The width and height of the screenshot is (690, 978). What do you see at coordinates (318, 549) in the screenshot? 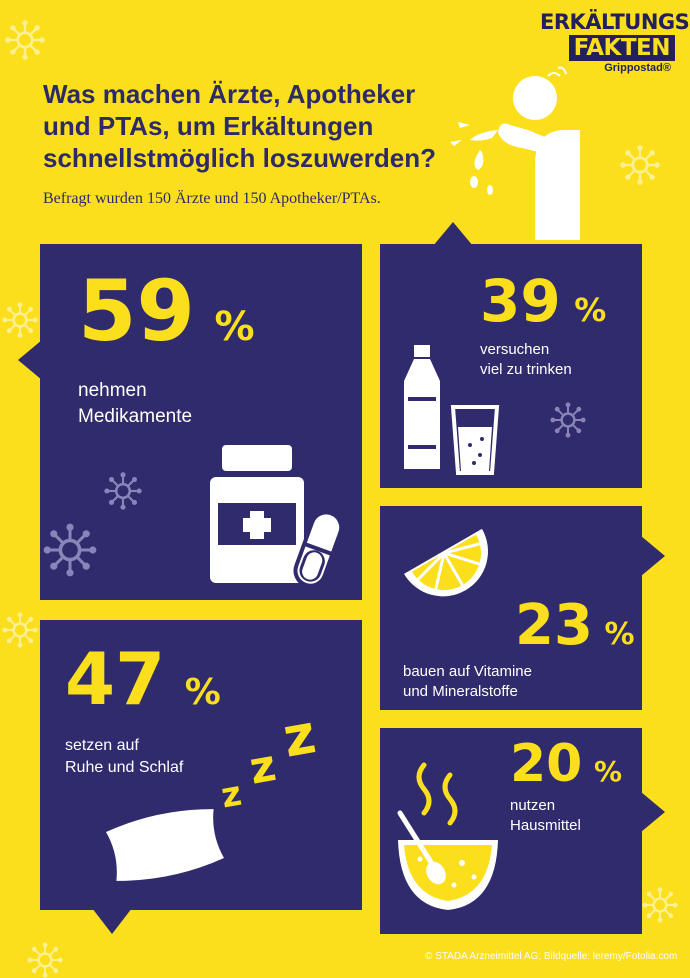
I see `pill-icon` at bounding box center [318, 549].